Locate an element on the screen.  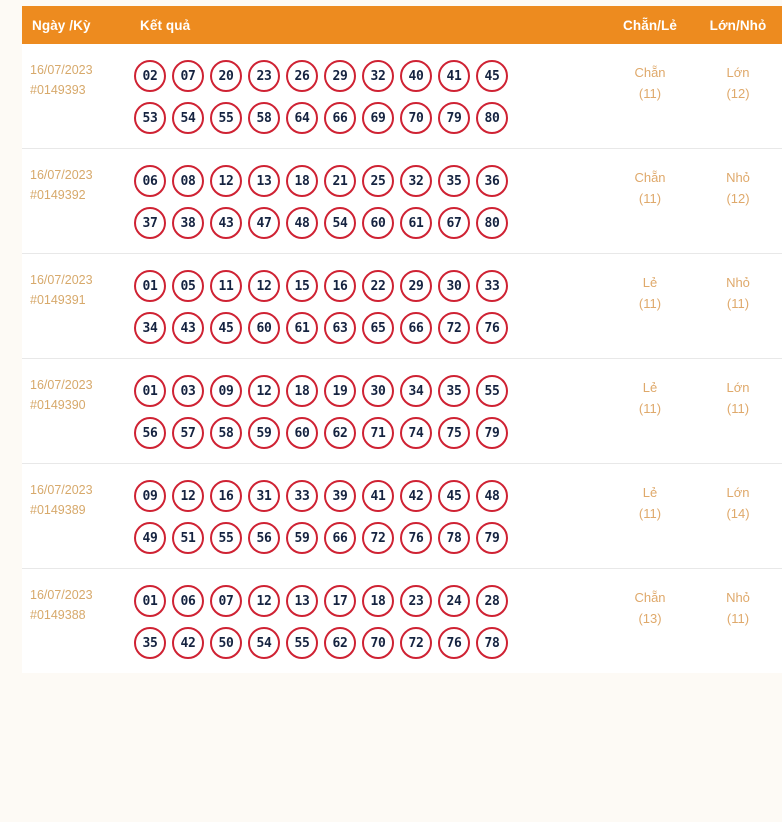
size-label: Nhỏ is located at coordinates (738, 177).